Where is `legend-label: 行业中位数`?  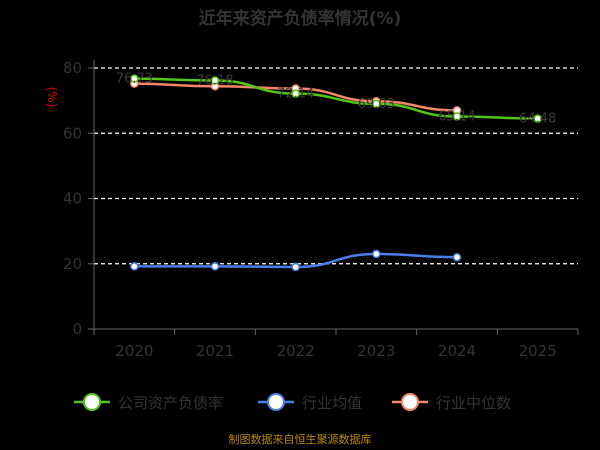 legend-label: 行业中位数 is located at coordinates (473, 403).